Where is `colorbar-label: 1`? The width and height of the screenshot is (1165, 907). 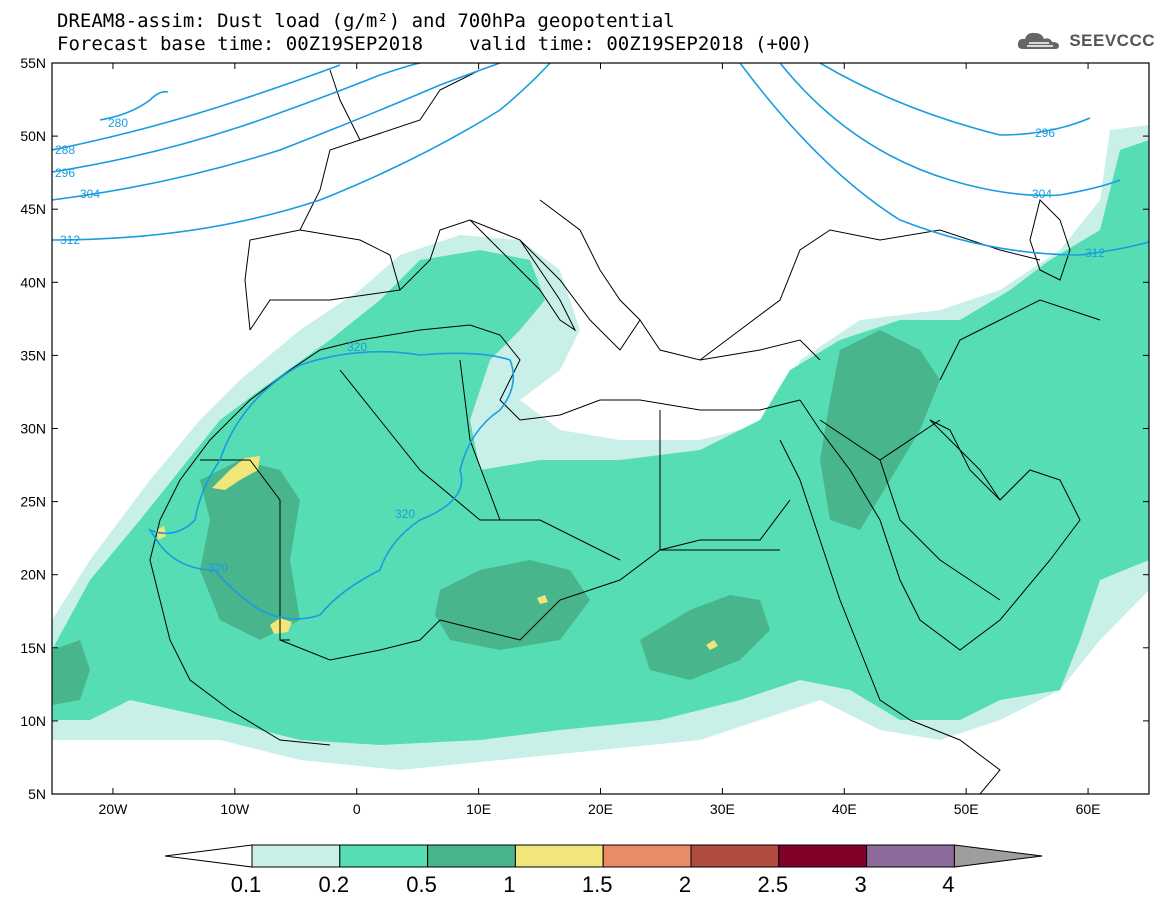
colorbar-label: 1 is located at coordinates (509, 884).